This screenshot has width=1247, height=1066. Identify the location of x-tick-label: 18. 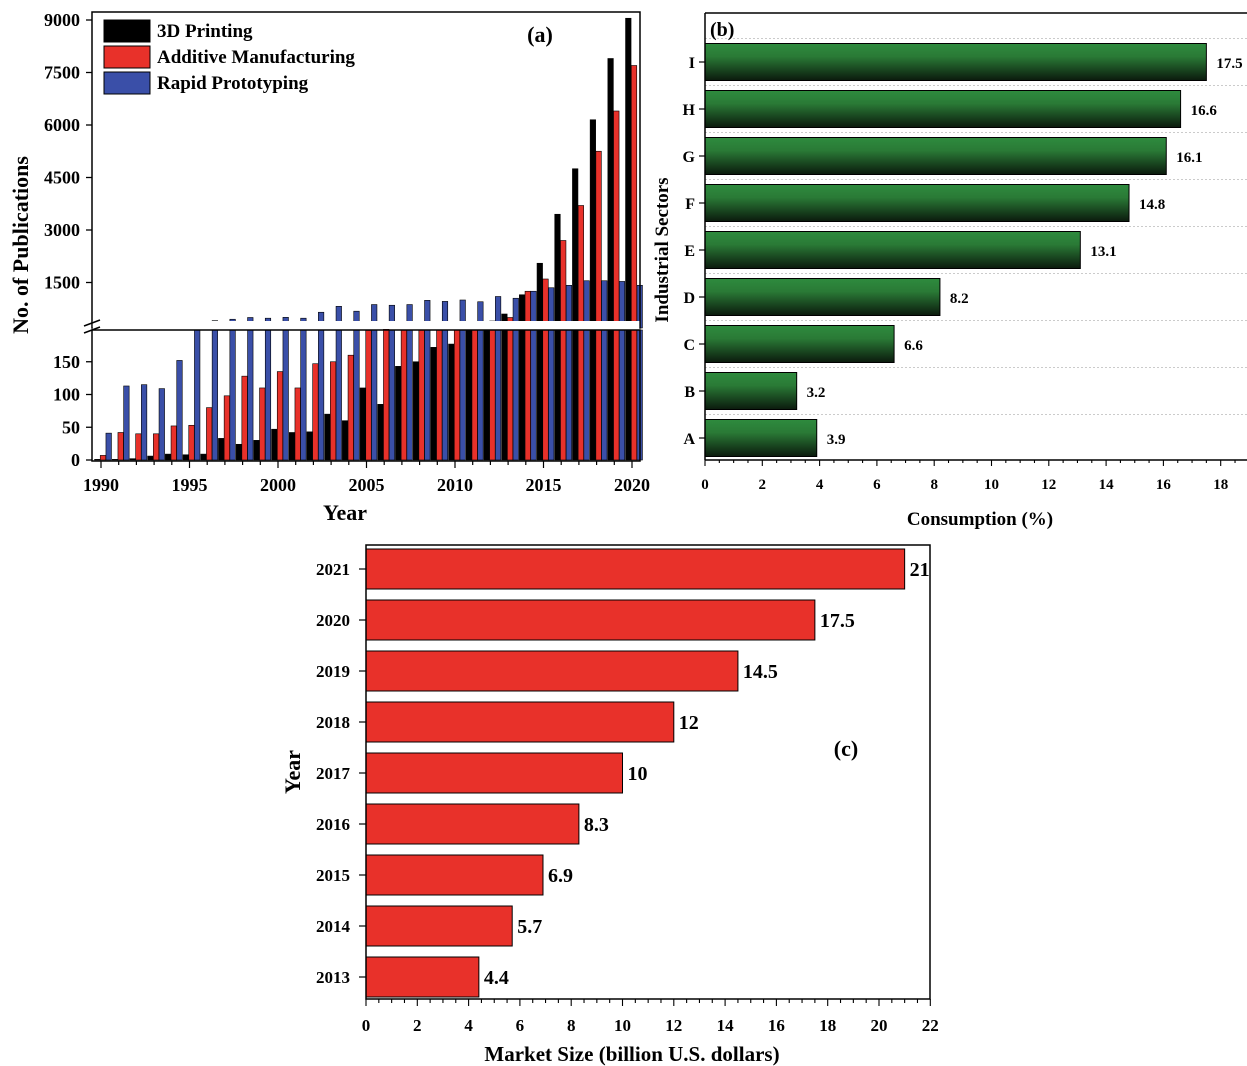
(827, 1025).